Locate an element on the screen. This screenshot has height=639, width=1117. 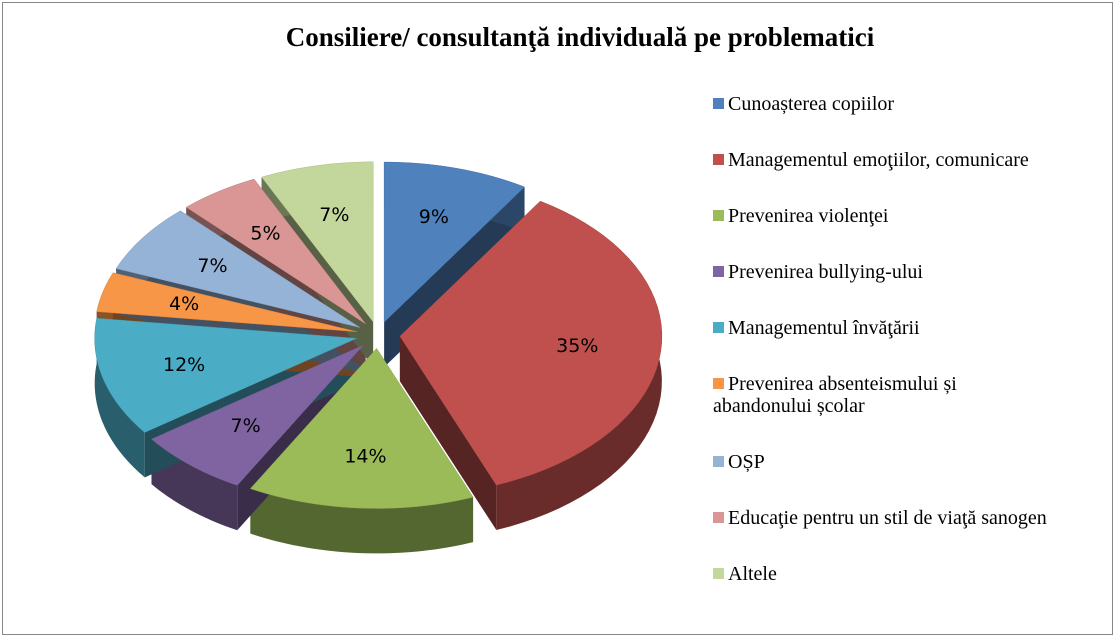
legend-label: Altele is located at coordinates (752, 574).